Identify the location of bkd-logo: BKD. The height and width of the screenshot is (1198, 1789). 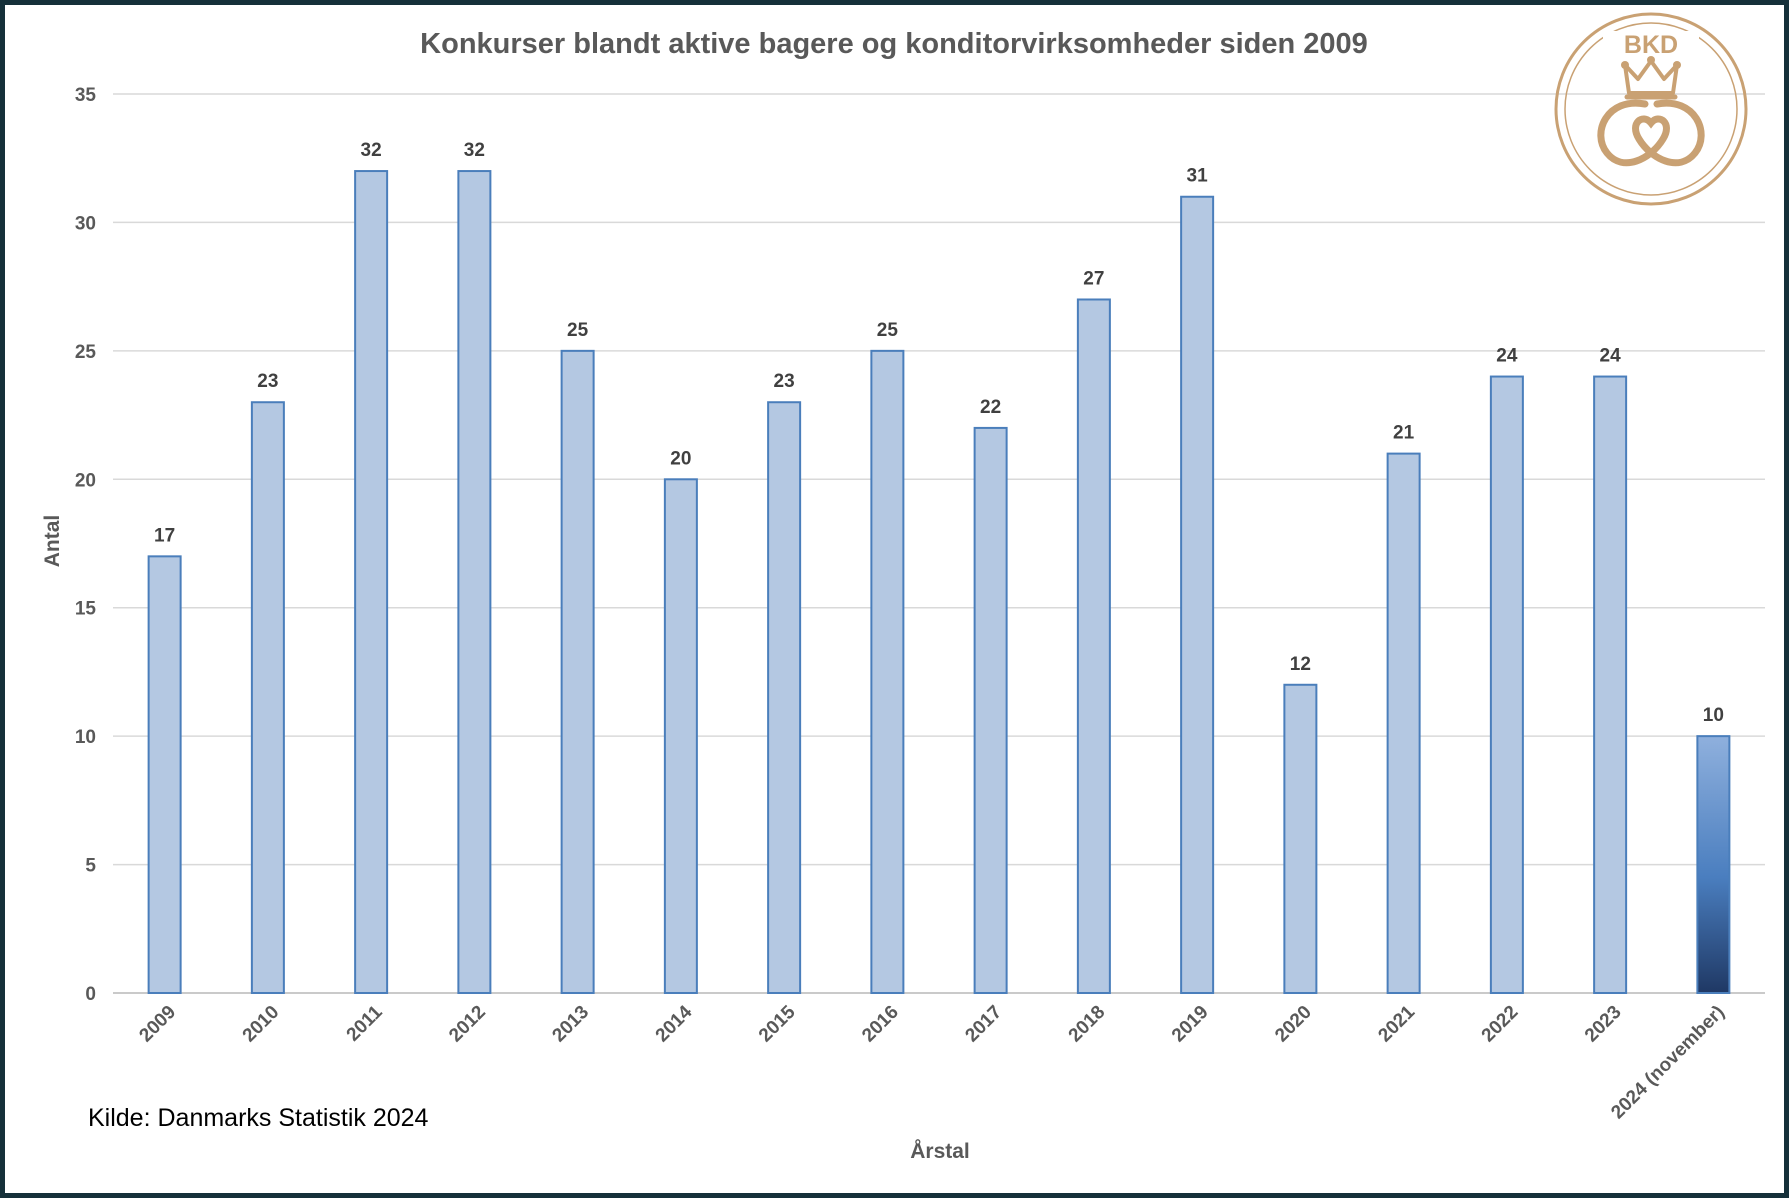
(1651, 109).